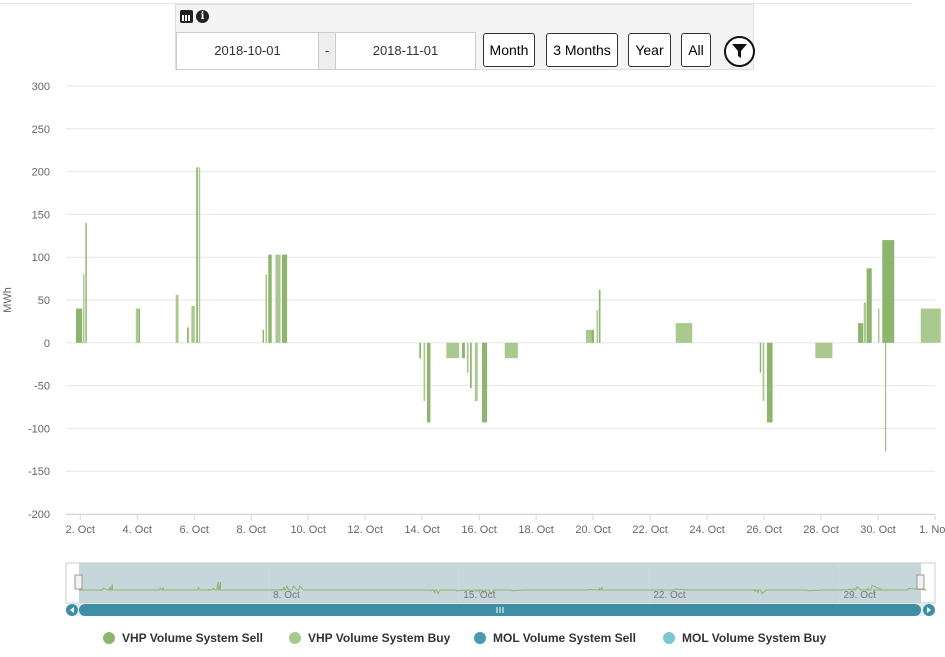  Describe the element at coordinates (405, 51) in the screenshot. I see `end-date-input: 2018-11-01` at that location.